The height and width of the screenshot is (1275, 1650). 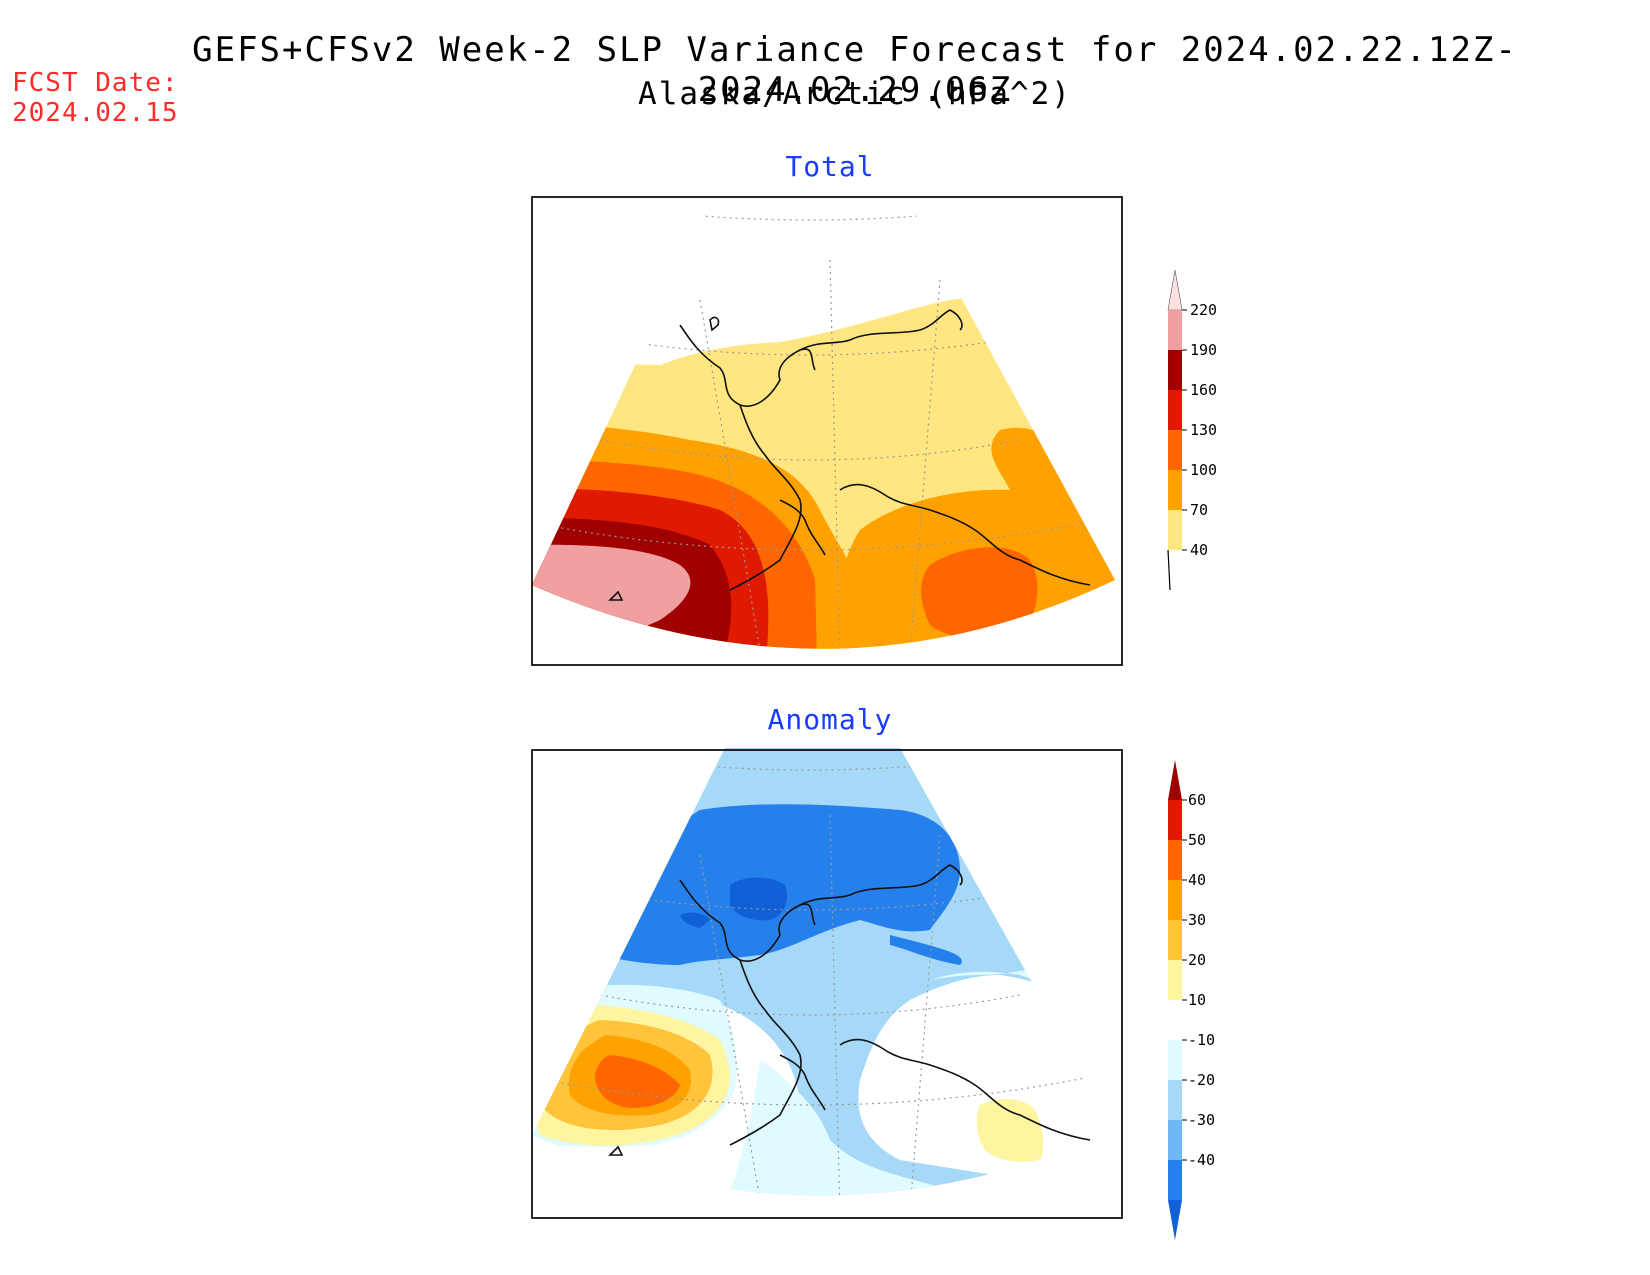 I want to click on anomaly-panel-title: Anomaly, so click(x=830, y=719).